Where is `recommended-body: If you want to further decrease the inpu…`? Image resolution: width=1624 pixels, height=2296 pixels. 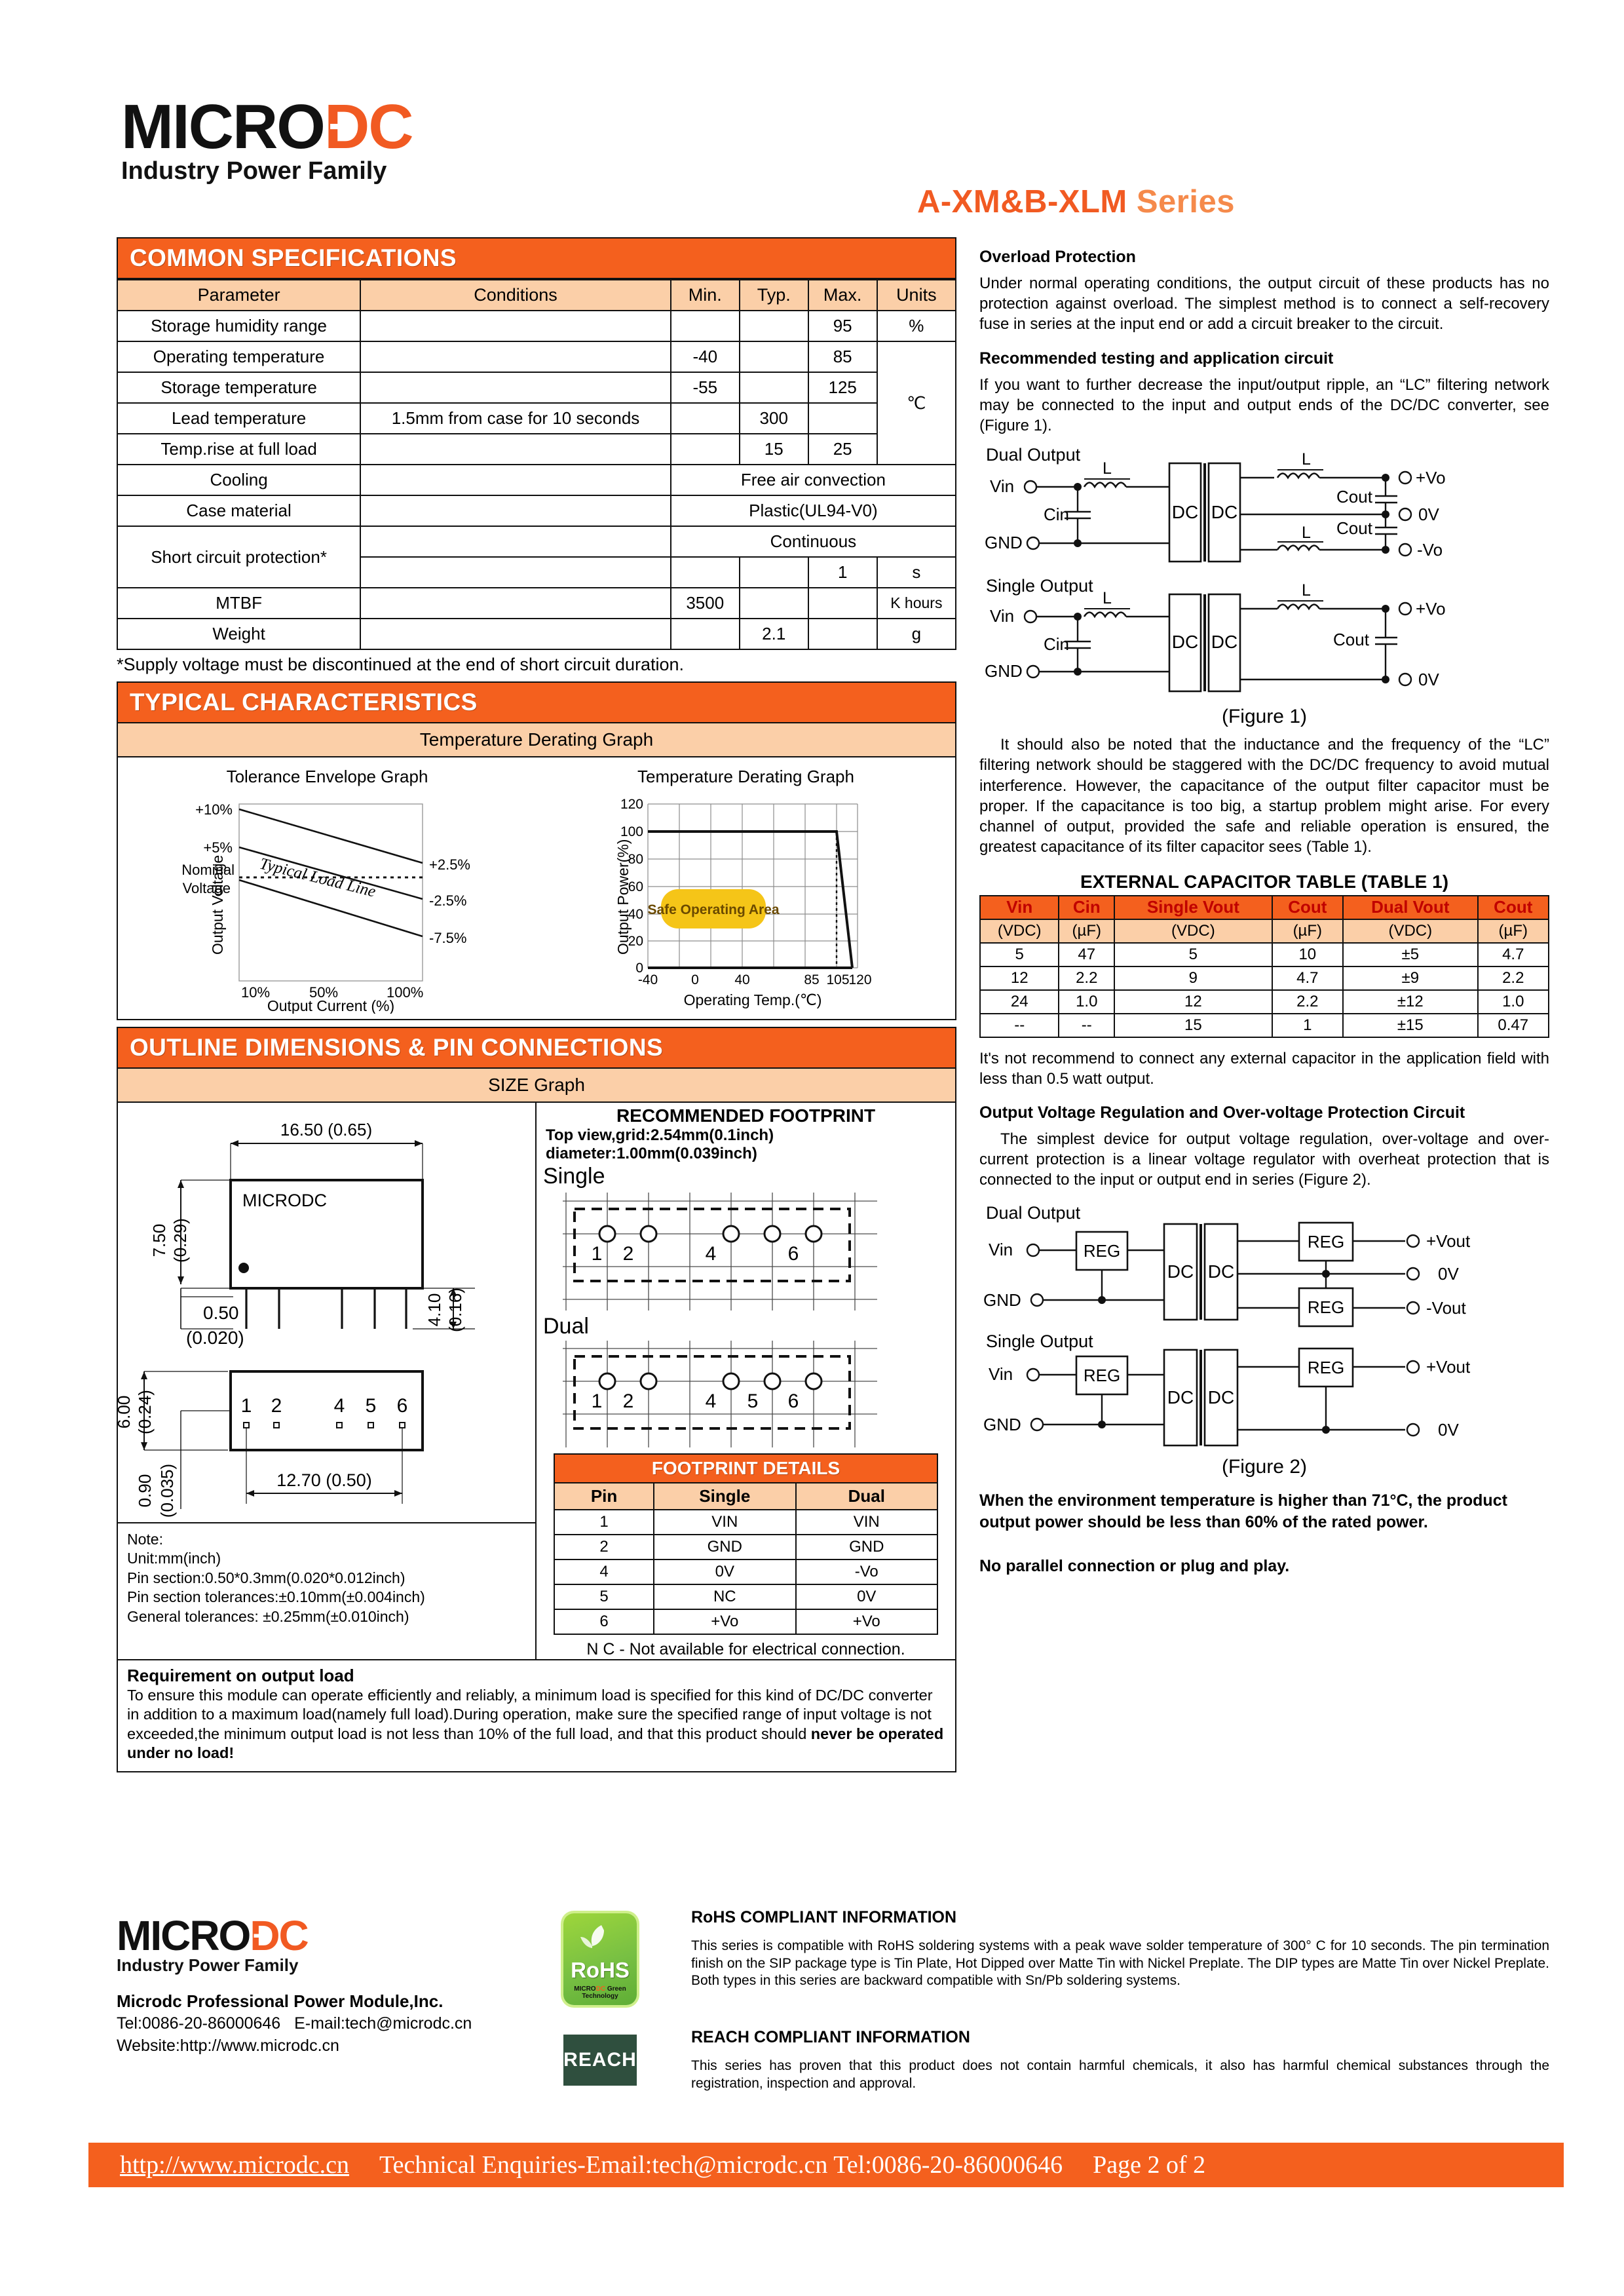
recommended-body: If you want to further decrease the inpu… is located at coordinates (1264, 404).